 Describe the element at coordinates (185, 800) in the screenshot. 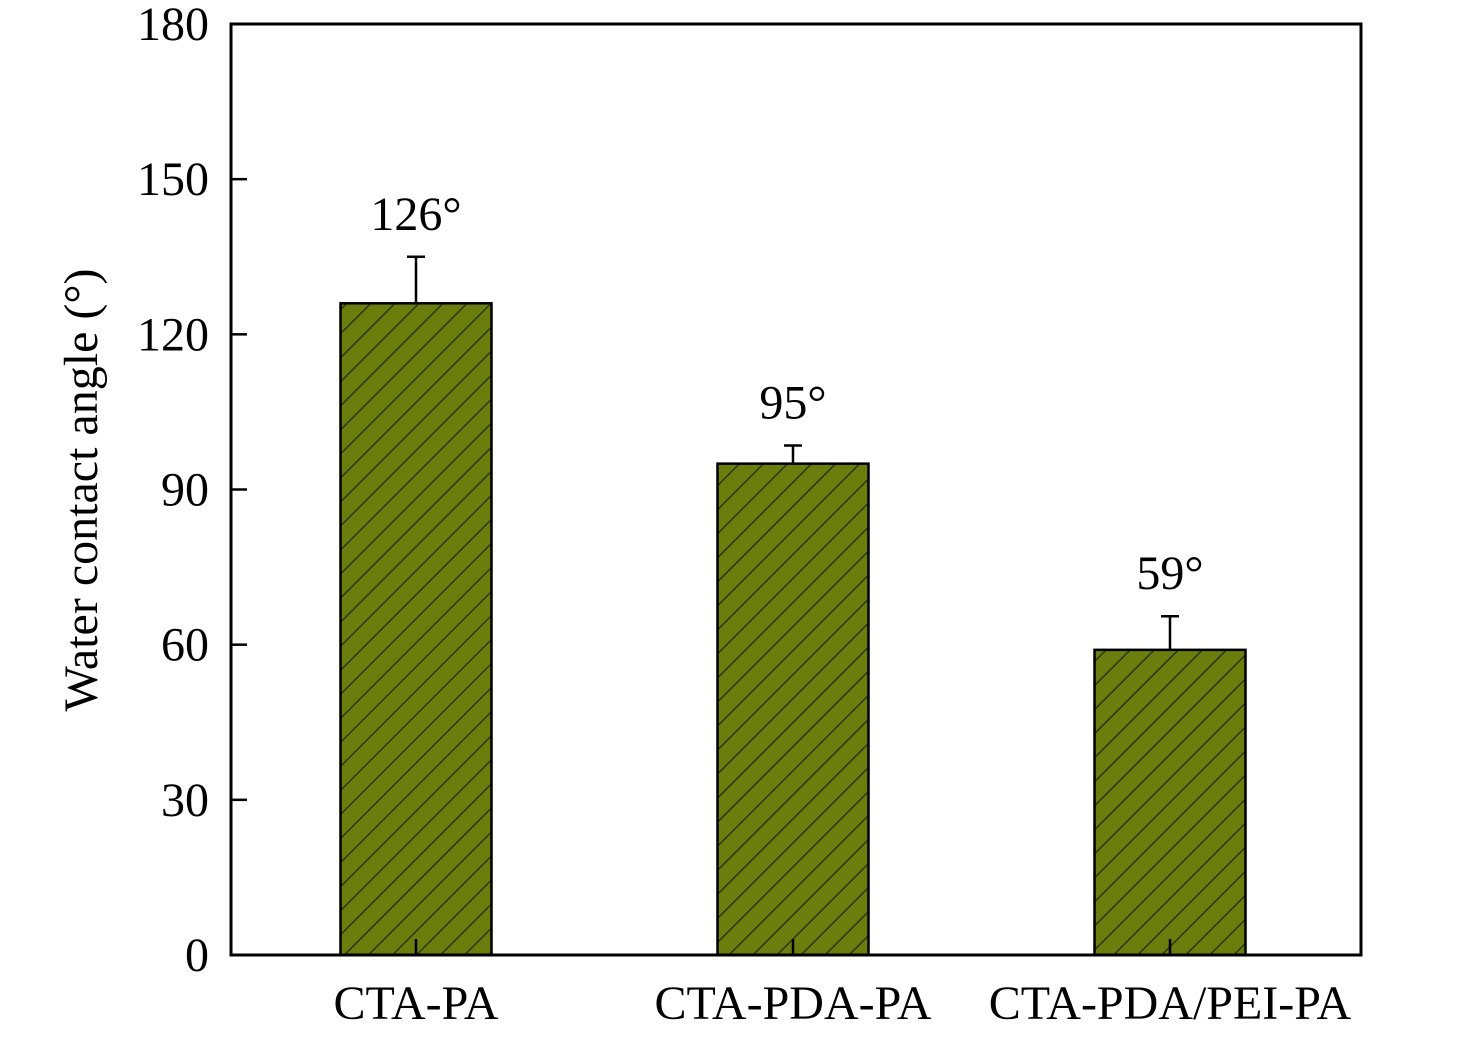

I see `y-tick-label-30: 30` at that location.